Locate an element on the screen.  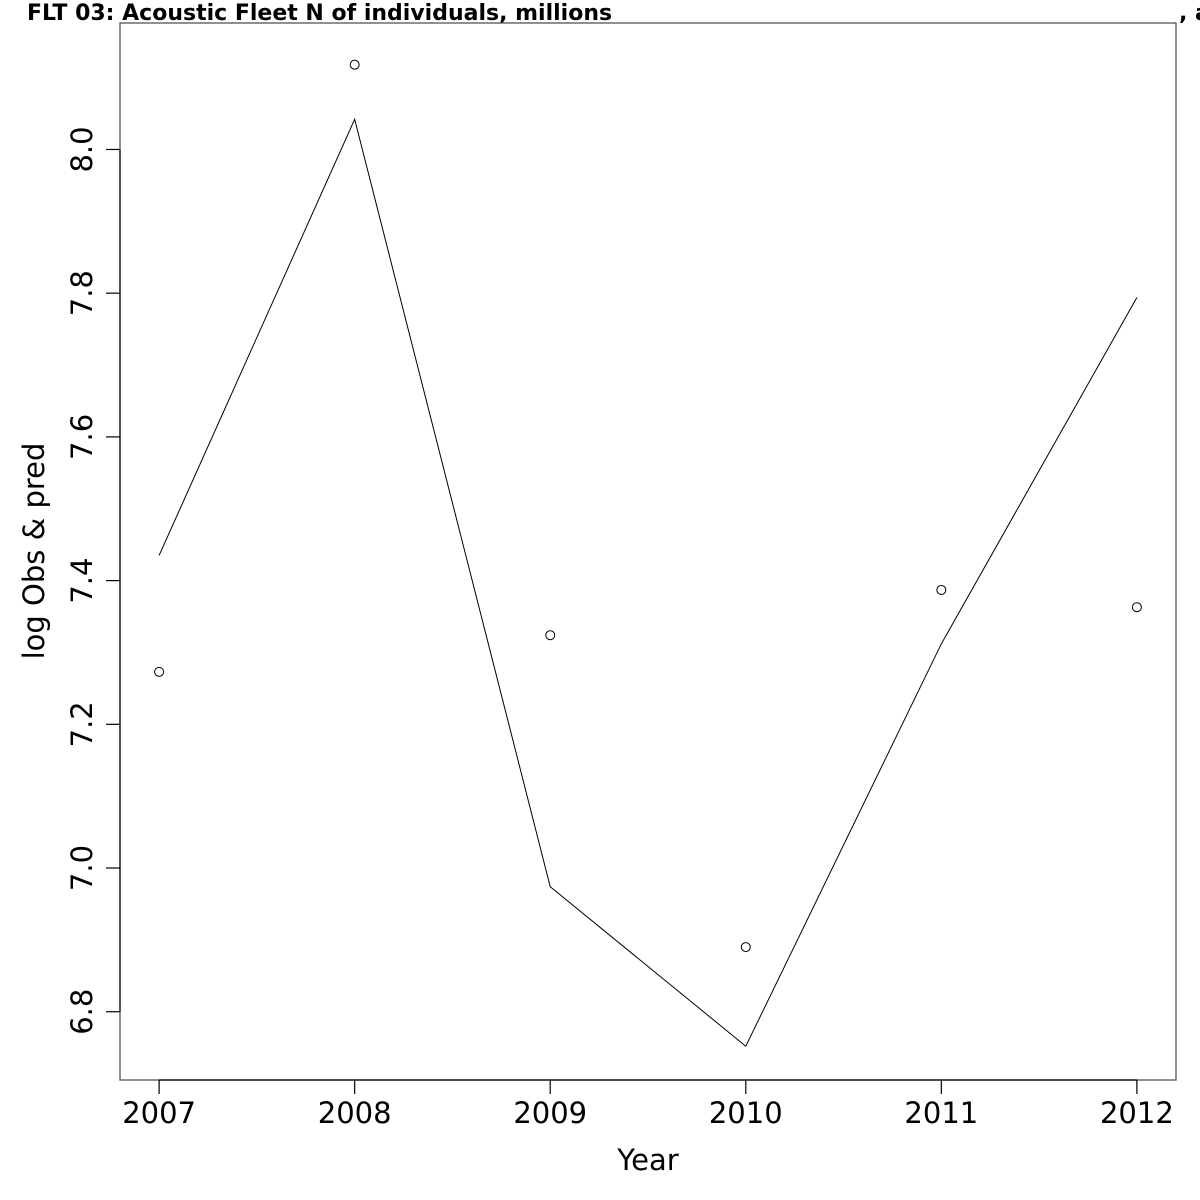
y-axis-label: log Obs & pred is located at coordinates (34, 551).